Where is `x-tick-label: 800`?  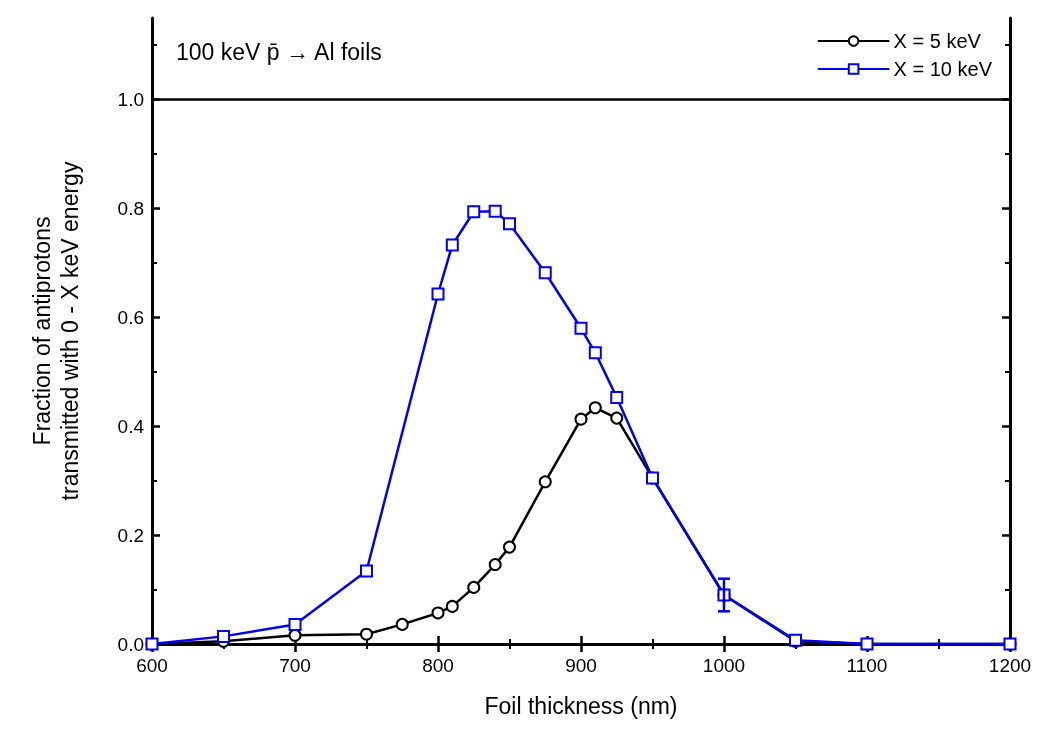 x-tick-label: 800 is located at coordinates (438, 665).